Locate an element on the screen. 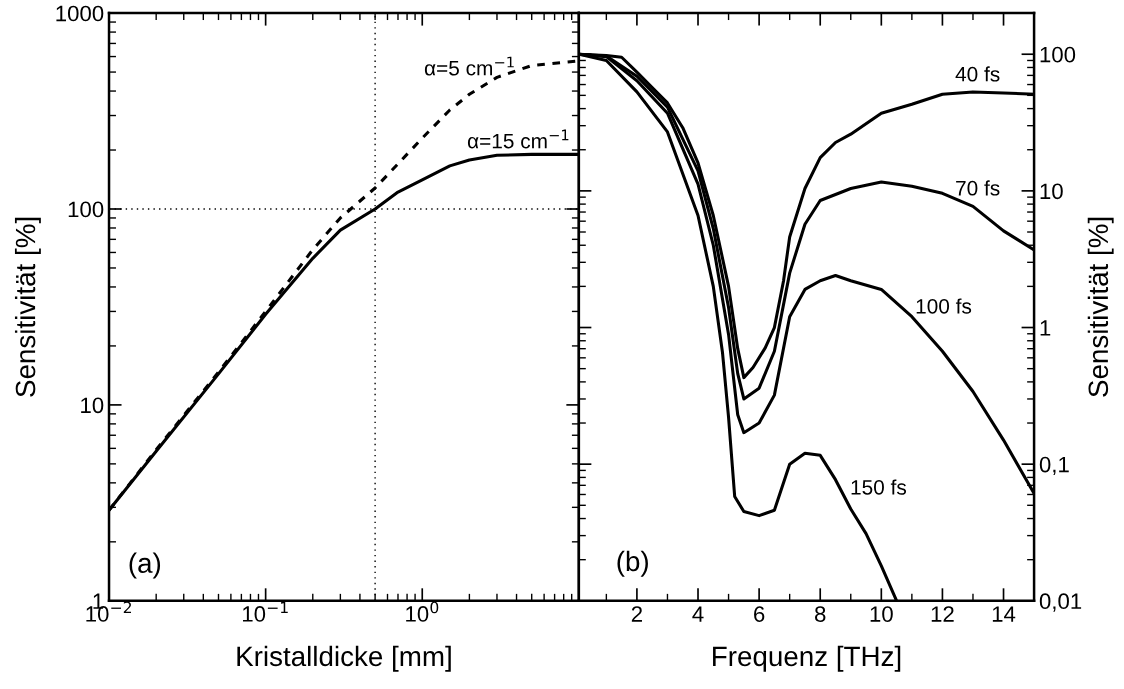 This screenshot has width=1124, height=689. annotation: α=5 cm$^{−1}$ is located at coordinates (469, 66).